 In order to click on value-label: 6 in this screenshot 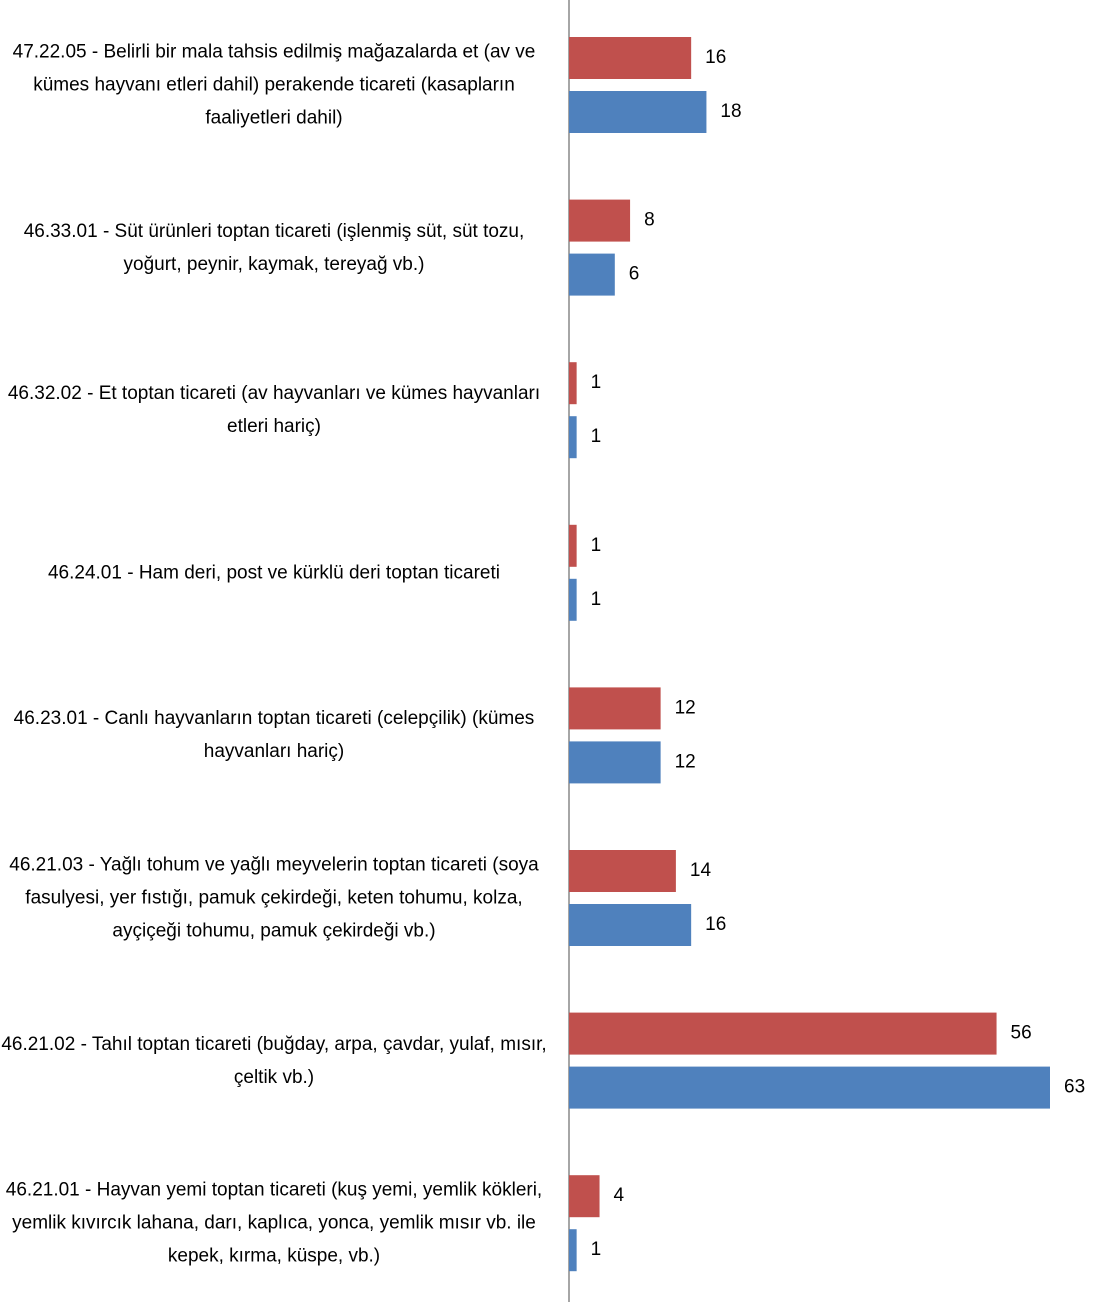, I will do `click(634, 274)`.